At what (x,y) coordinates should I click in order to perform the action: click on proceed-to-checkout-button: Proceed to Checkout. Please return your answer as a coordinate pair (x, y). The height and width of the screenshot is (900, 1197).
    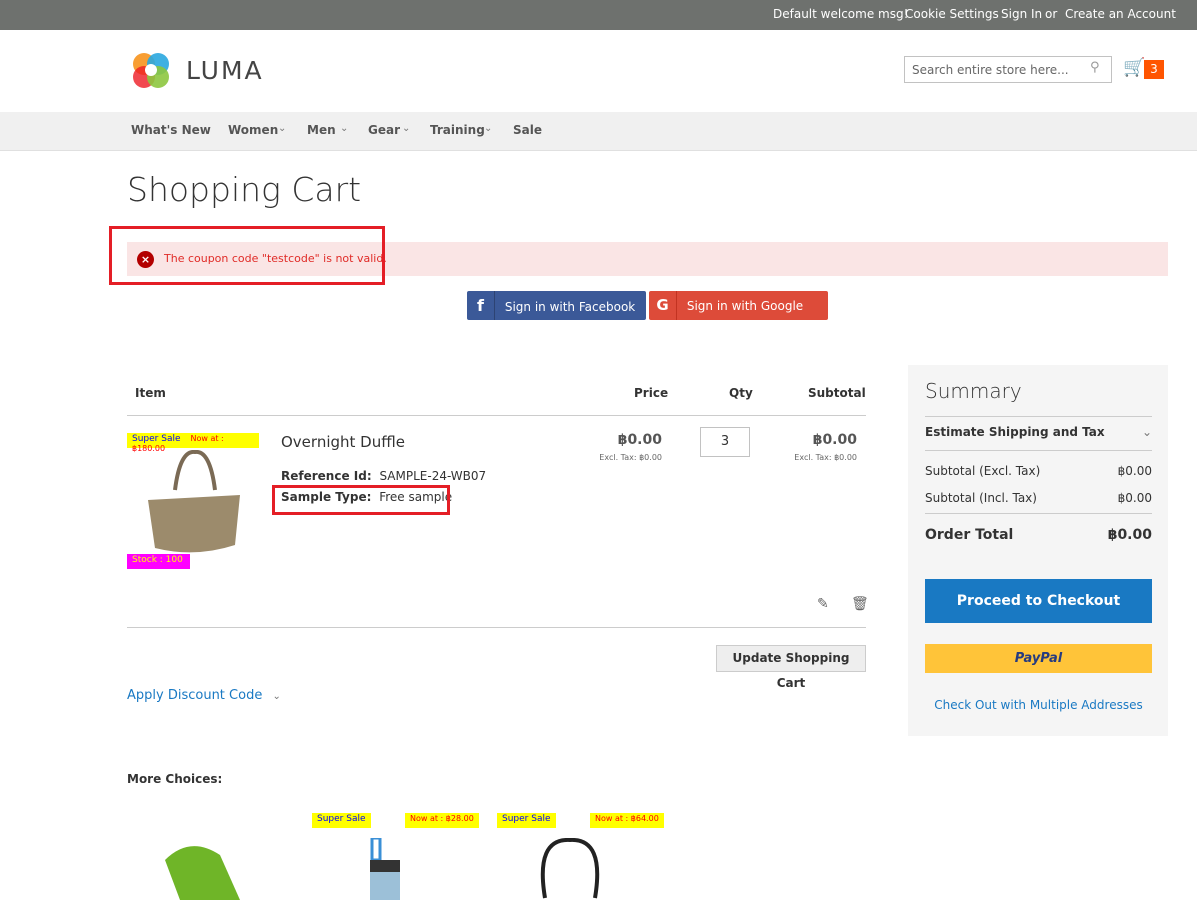
    Looking at the image, I should click on (1038, 601).